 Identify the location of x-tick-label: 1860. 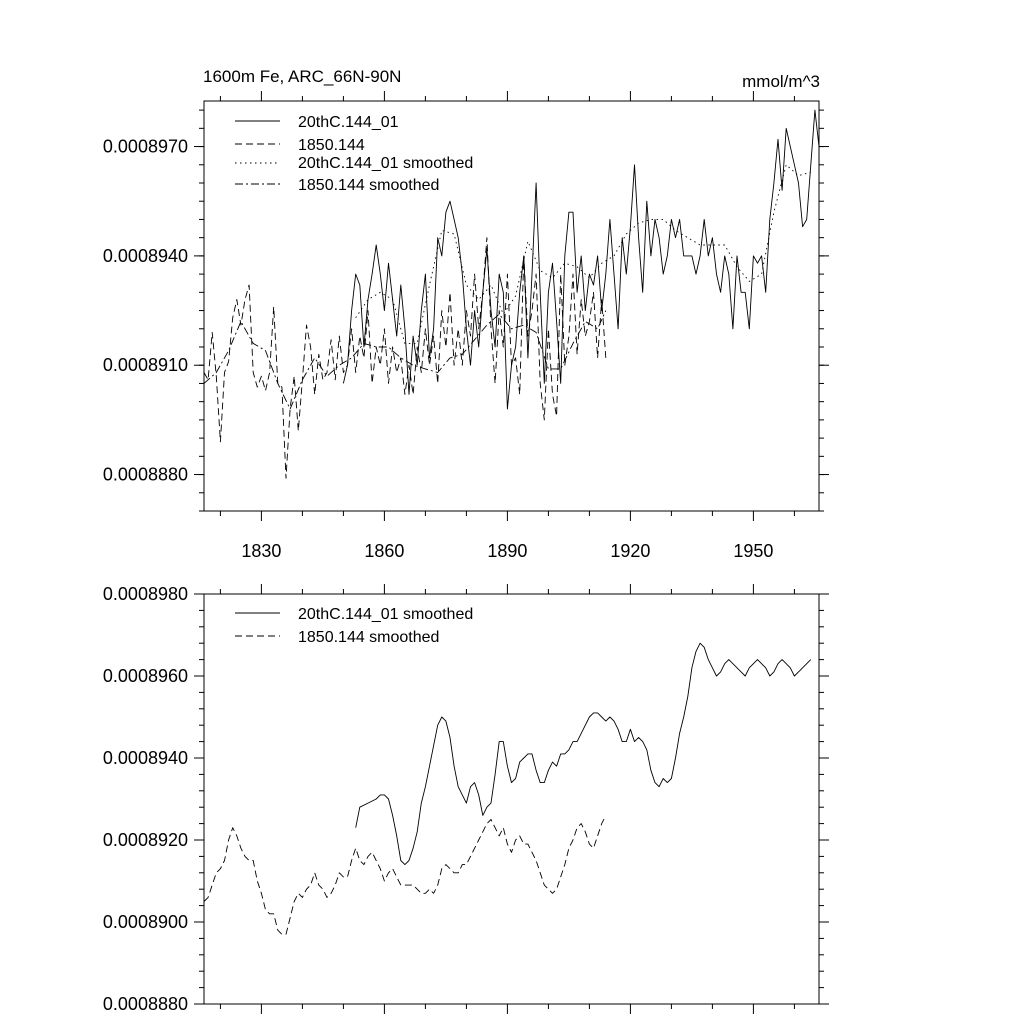
(384, 551).